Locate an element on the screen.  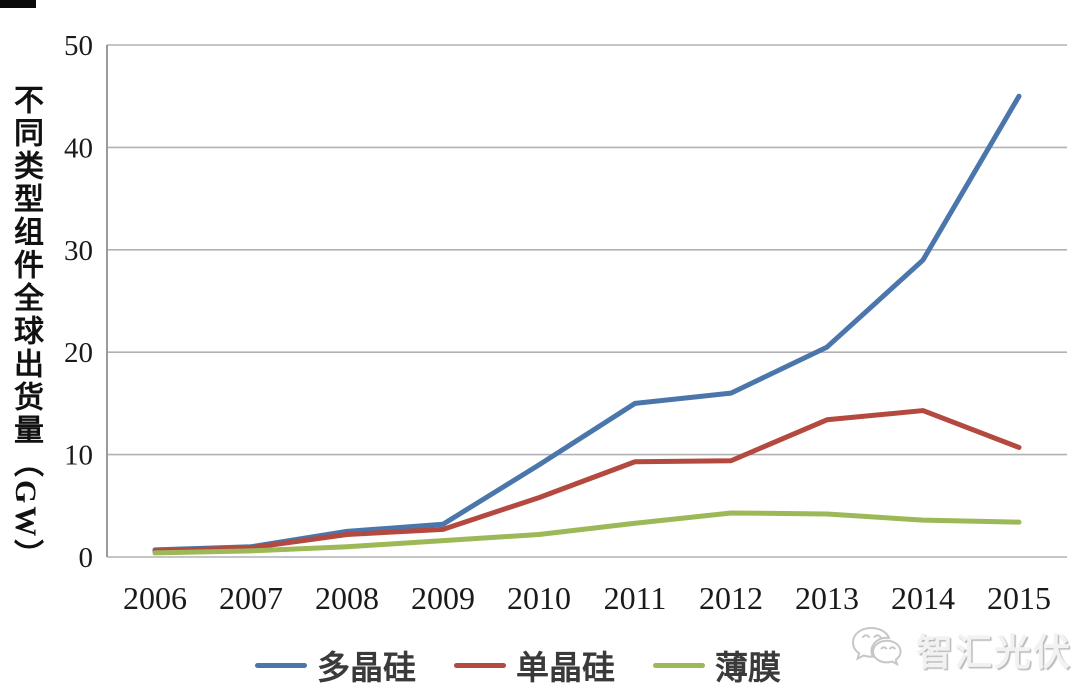
x-tick-label: 2013 is located at coordinates (827, 598).